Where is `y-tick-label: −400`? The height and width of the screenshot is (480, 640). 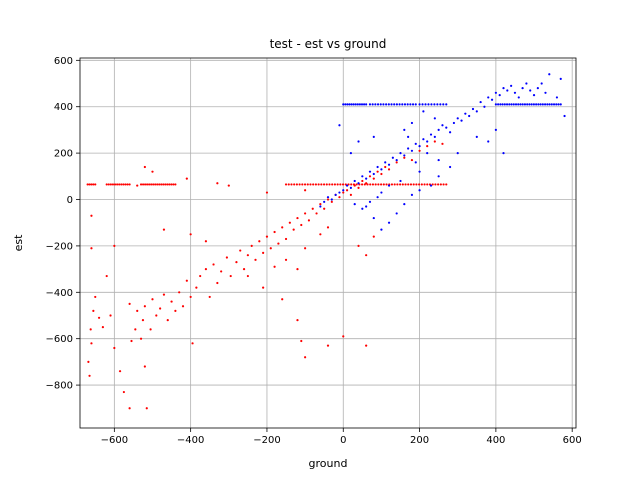
y-tick-label: −400 is located at coordinates (59, 293).